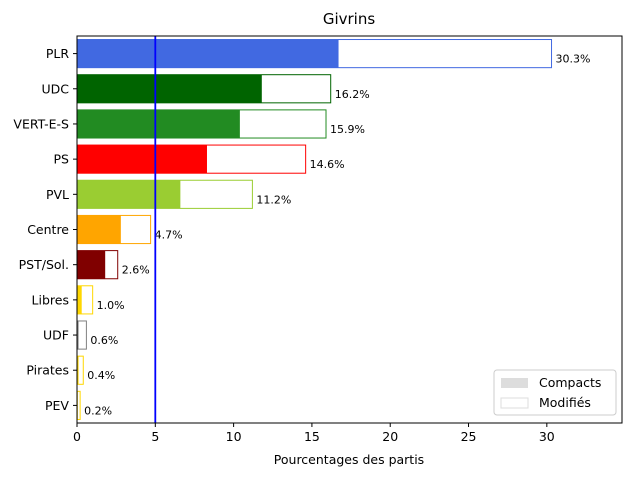  Describe the element at coordinates (77, 436) in the screenshot. I see `x-tick-label-0: 0` at that location.